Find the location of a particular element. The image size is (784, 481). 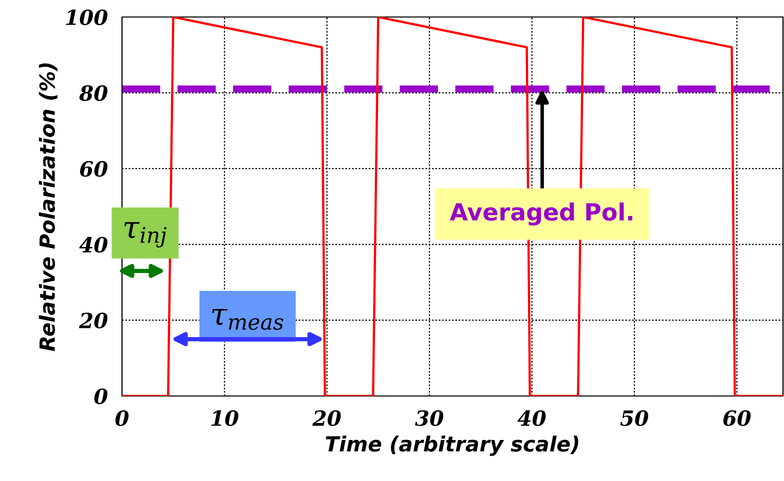

annotation: τ$_{inj}$ is located at coordinates (145, 235).